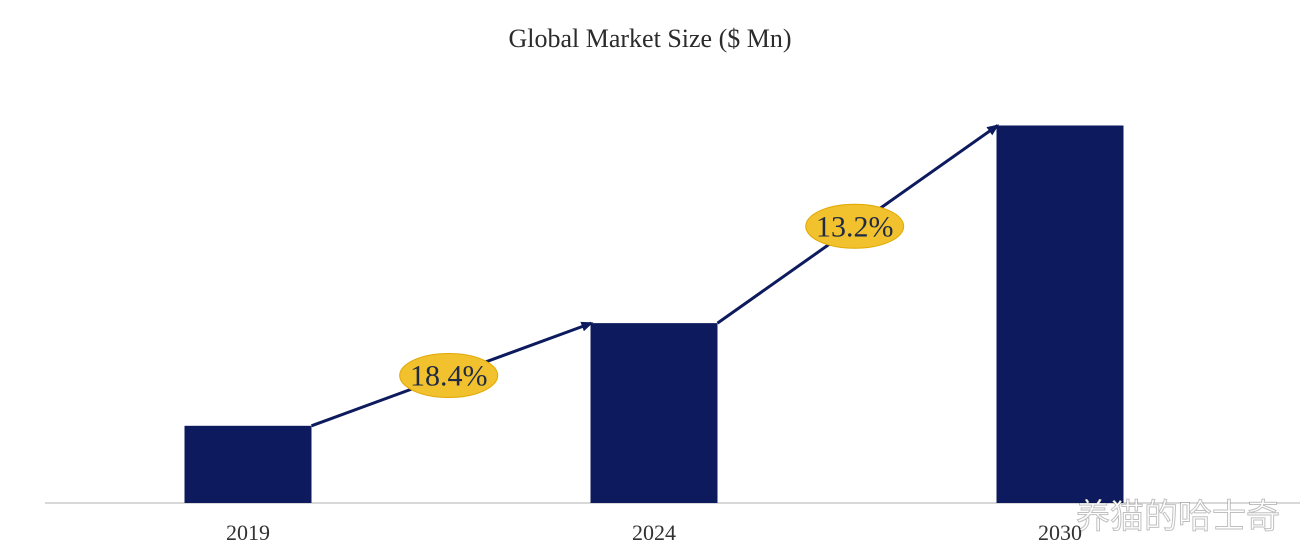 This screenshot has height=560, width=1304. I want to click on x-tick-2019: 2019, so click(248, 532).